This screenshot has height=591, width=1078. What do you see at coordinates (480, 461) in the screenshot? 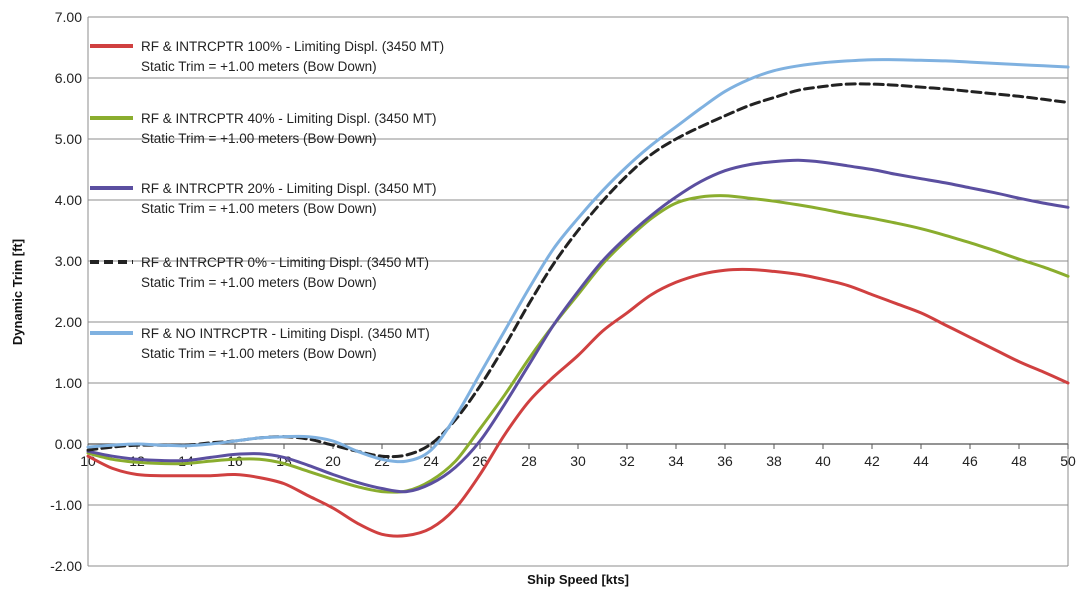
I see `x-tick-label: 26` at bounding box center [480, 461].